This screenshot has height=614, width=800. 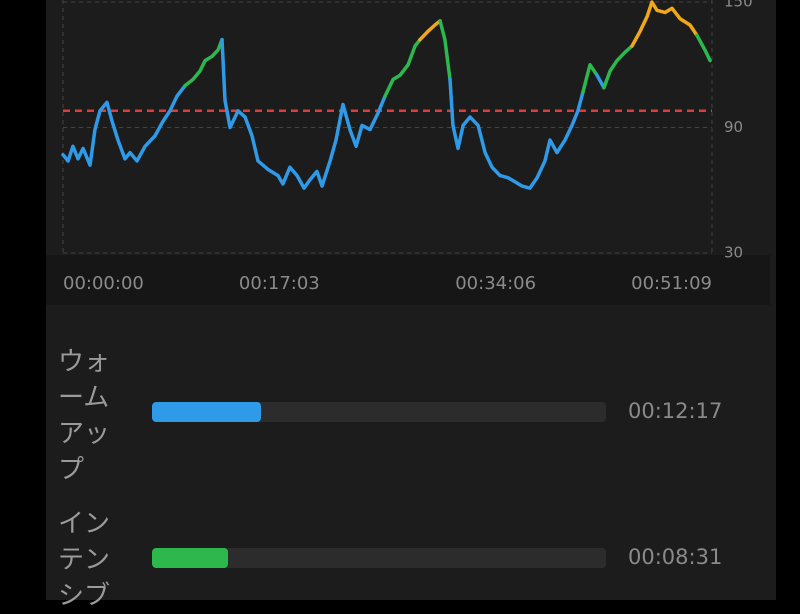 I want to click on x-tick-label: 00:17:03, so click(x=279, y=283).